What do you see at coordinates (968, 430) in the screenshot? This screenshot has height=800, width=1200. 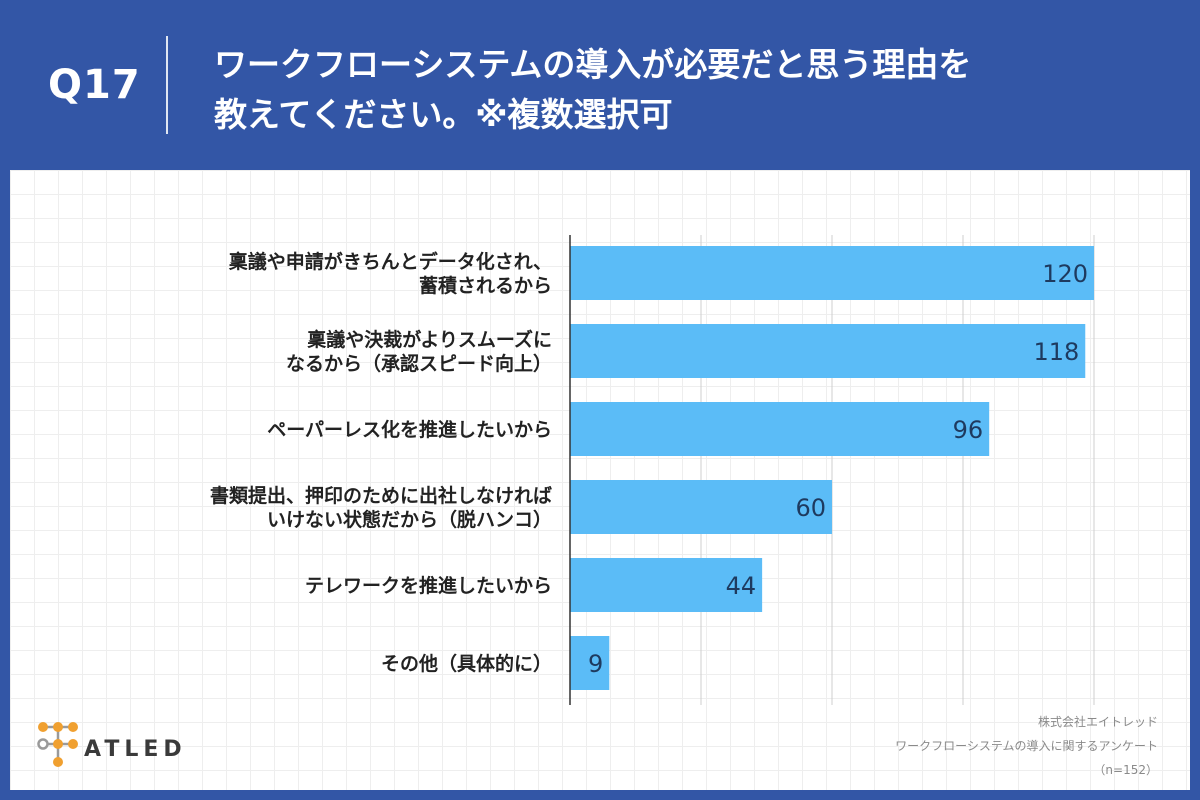 I see `value-label-3: 96` at bounding box center [968, 430].